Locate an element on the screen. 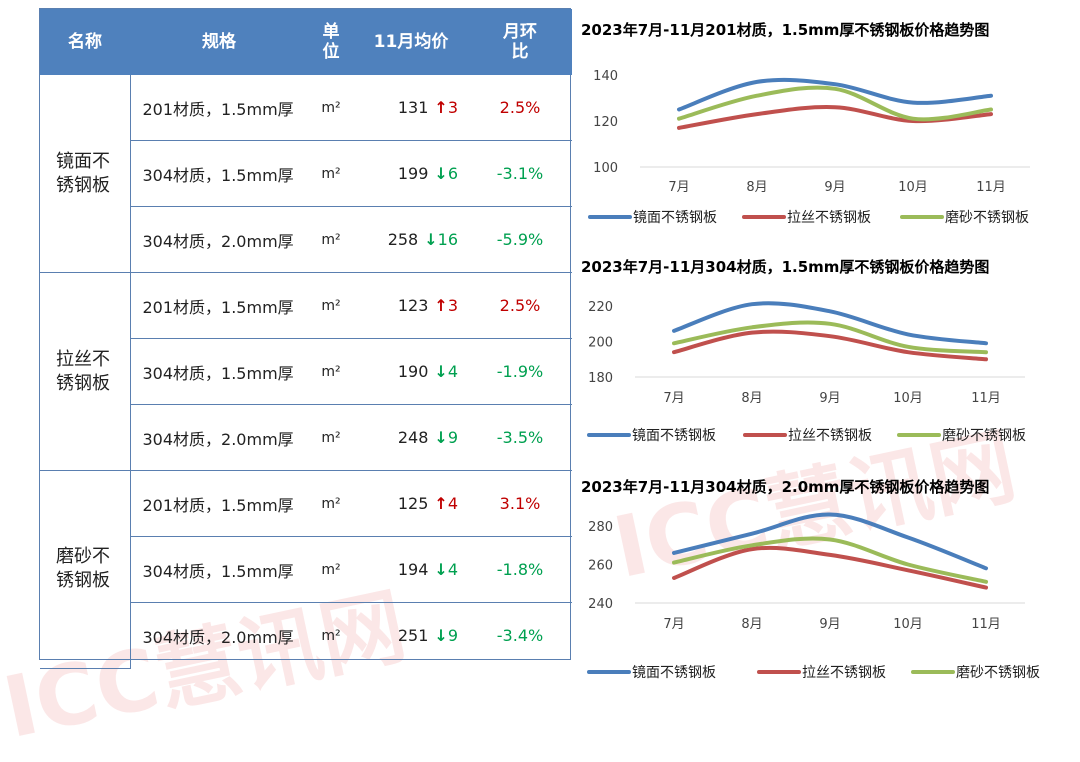 The height and width of the screenshot is (762, 1080). chart-title: 2023年7月-11月201材质，1.5mm厚不锈钢板价格趋势图 is located at coordinates (785, 30).